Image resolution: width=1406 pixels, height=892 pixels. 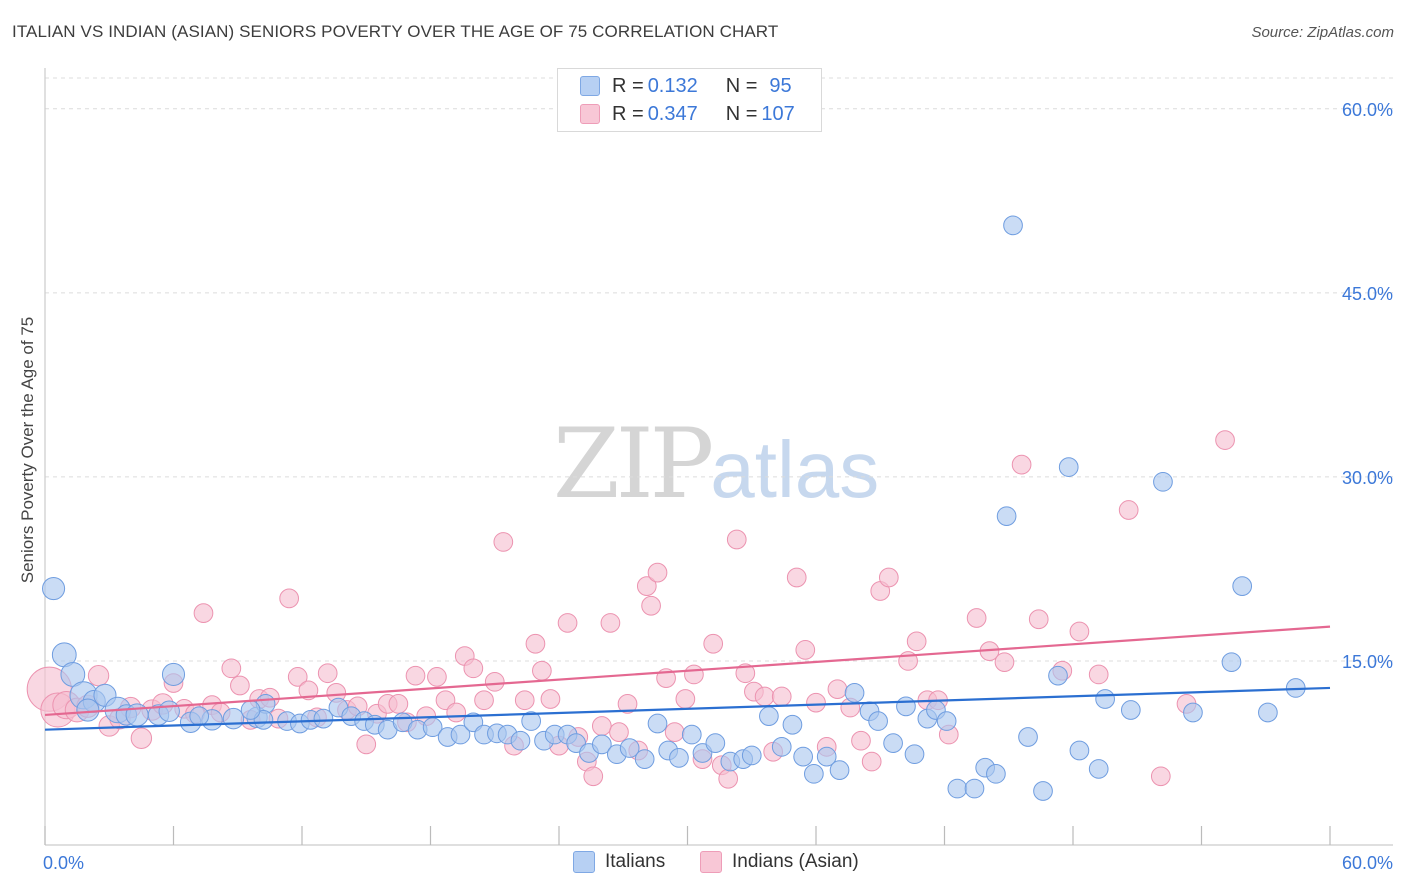 I want to click on legend-n-label: N =, so click(x=741, y=113).